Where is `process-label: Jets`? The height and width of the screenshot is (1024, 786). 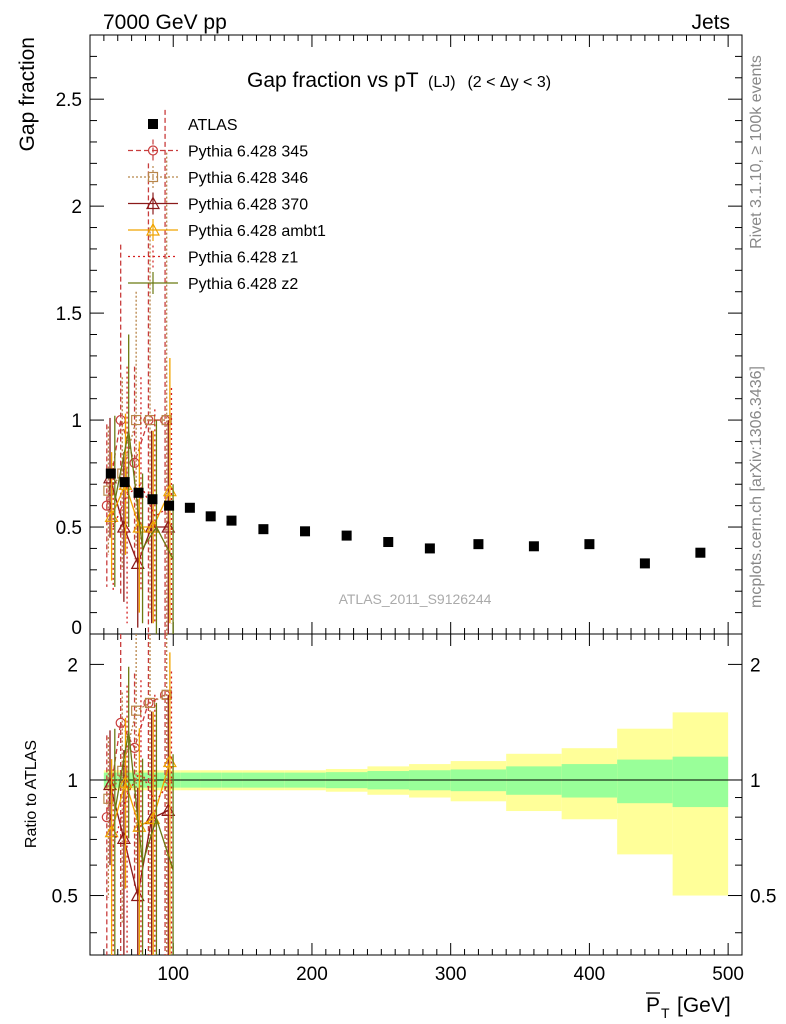 process-label: Jets is located at coordinates (710, 22).